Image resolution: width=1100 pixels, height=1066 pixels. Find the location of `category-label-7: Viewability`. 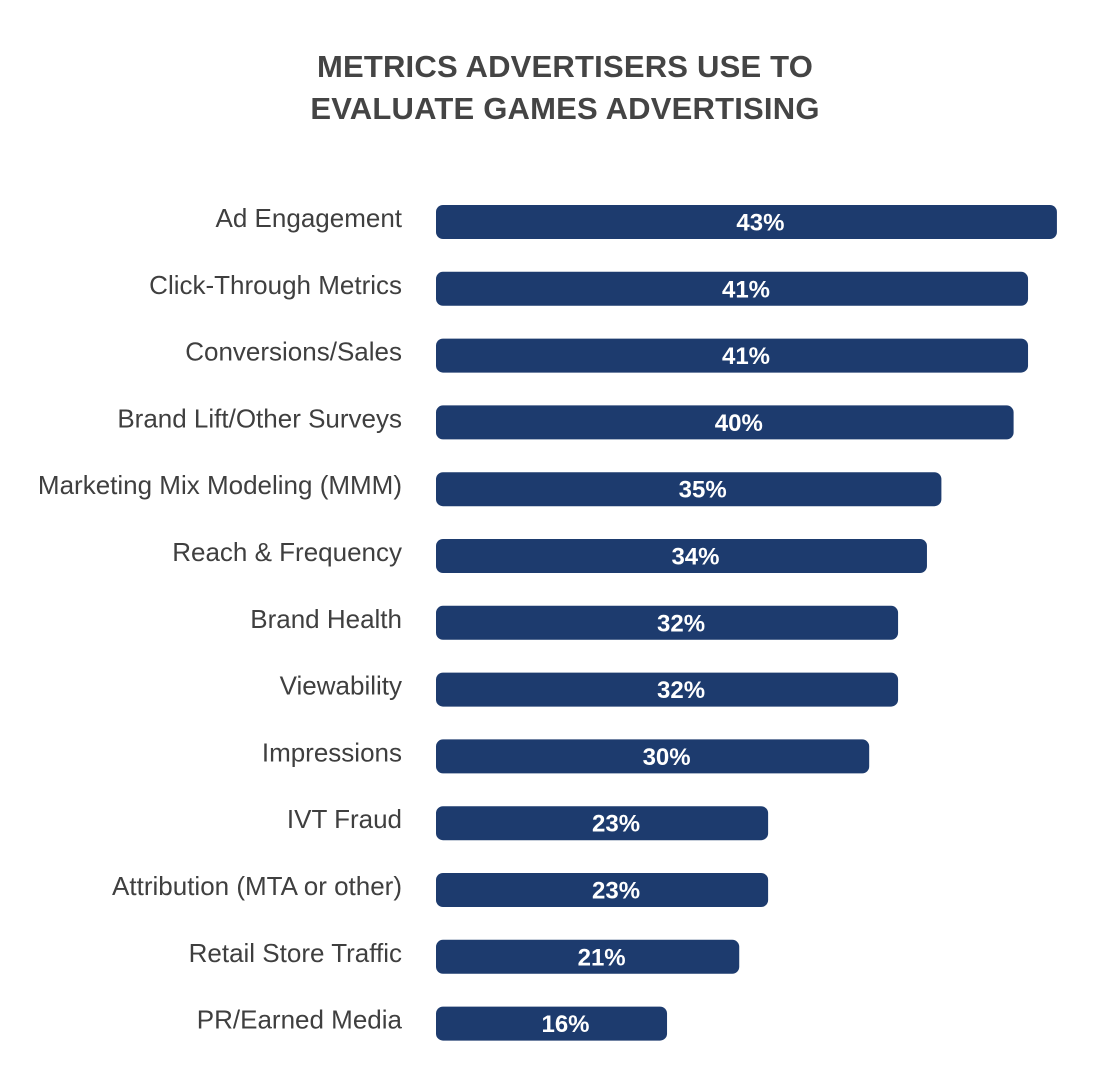

category-label-7: Viewability is located at coordinates (341, 686).